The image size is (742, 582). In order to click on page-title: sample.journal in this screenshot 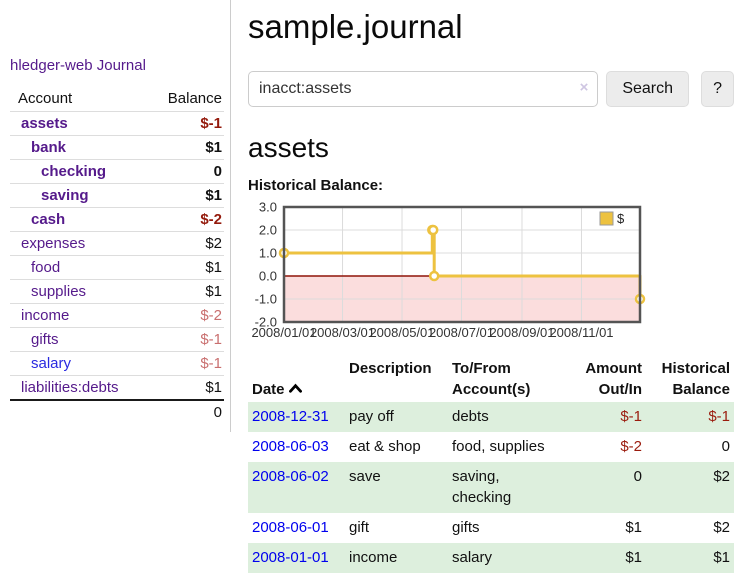, I will do `click(355, 26)`.